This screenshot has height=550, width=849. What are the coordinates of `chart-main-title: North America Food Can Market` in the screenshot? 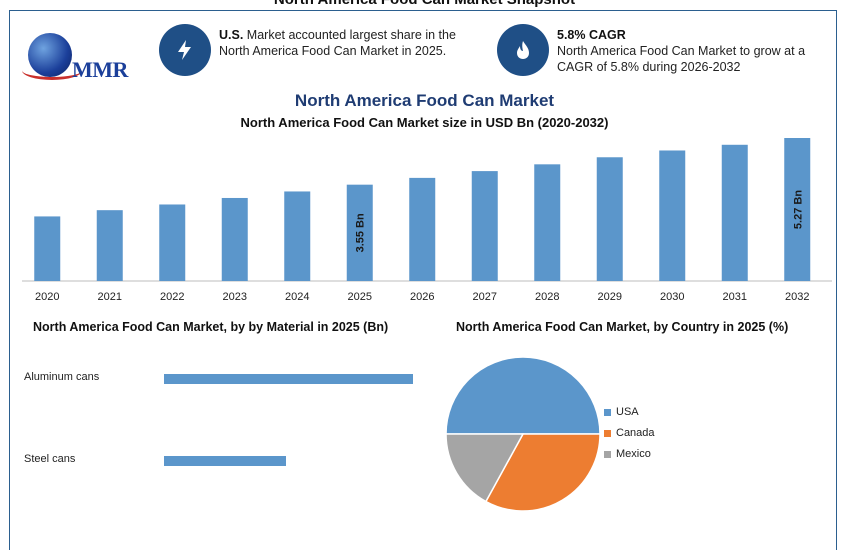 It's located at (424, 100).